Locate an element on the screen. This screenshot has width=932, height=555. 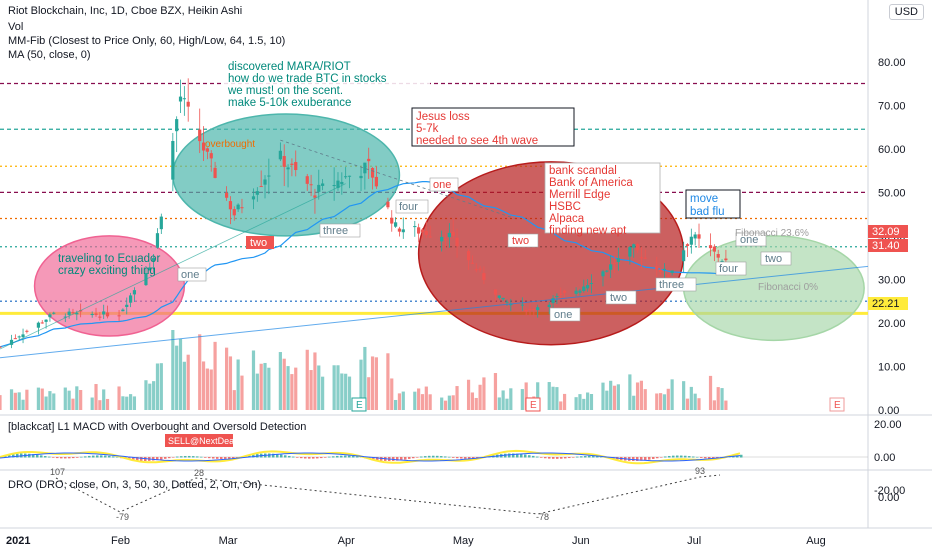
fib-bottom-label: Fibonacci 0% is located at coordinates (788, 287).